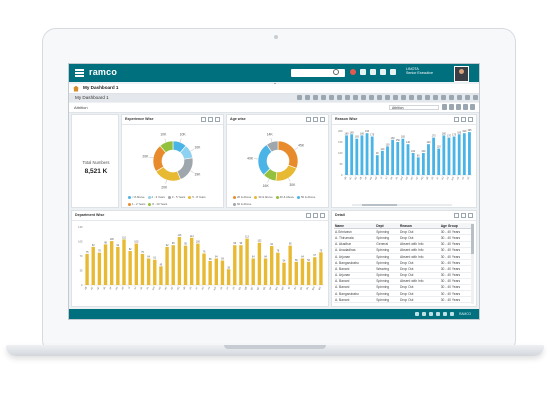 The image size is (550, 405). I want to click on legend-item: 2 - 3 Years, so click(156, 197).